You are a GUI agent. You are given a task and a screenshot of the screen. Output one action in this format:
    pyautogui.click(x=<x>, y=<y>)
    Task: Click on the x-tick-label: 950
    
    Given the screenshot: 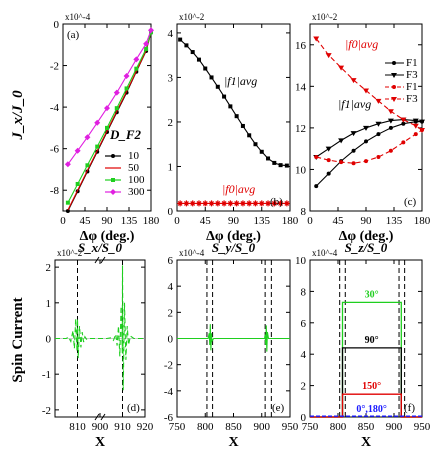 What is the action you would take?
    pyautogui.click(x=422, y=427)
    